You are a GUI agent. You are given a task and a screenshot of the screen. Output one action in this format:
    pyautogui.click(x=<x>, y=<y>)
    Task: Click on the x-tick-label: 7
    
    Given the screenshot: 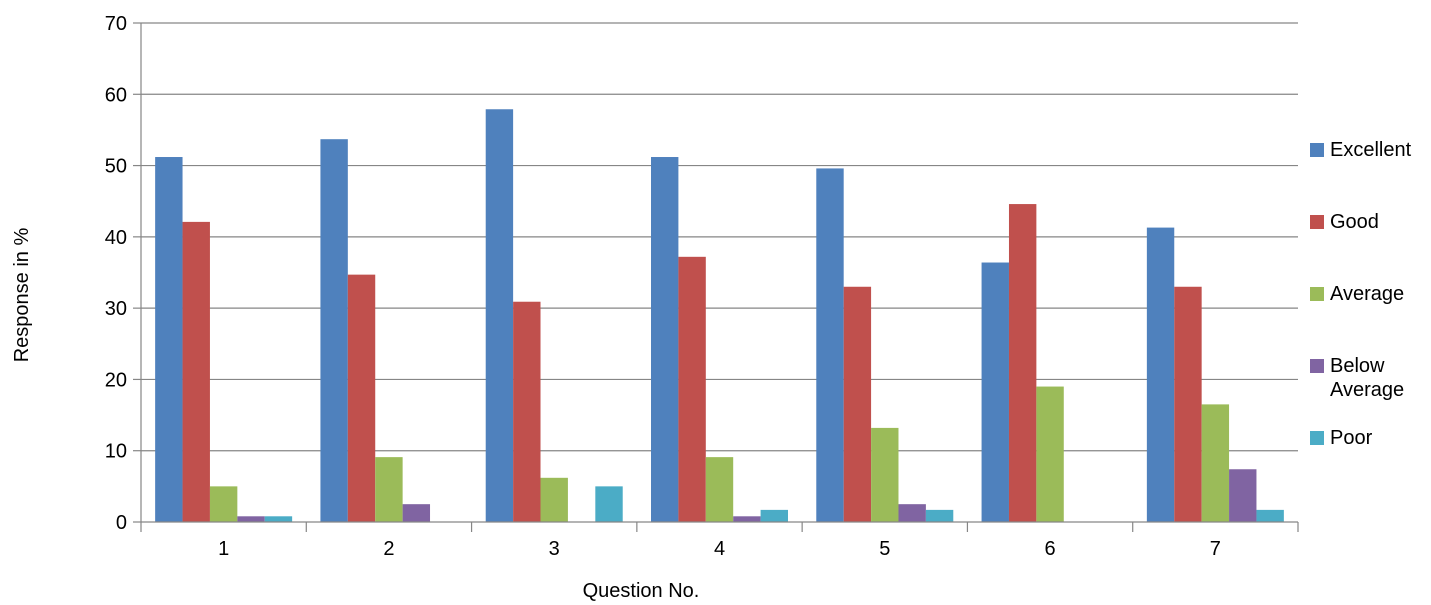 What is the action you would take?
    pyautogui.click(x=1215, y=549)
    